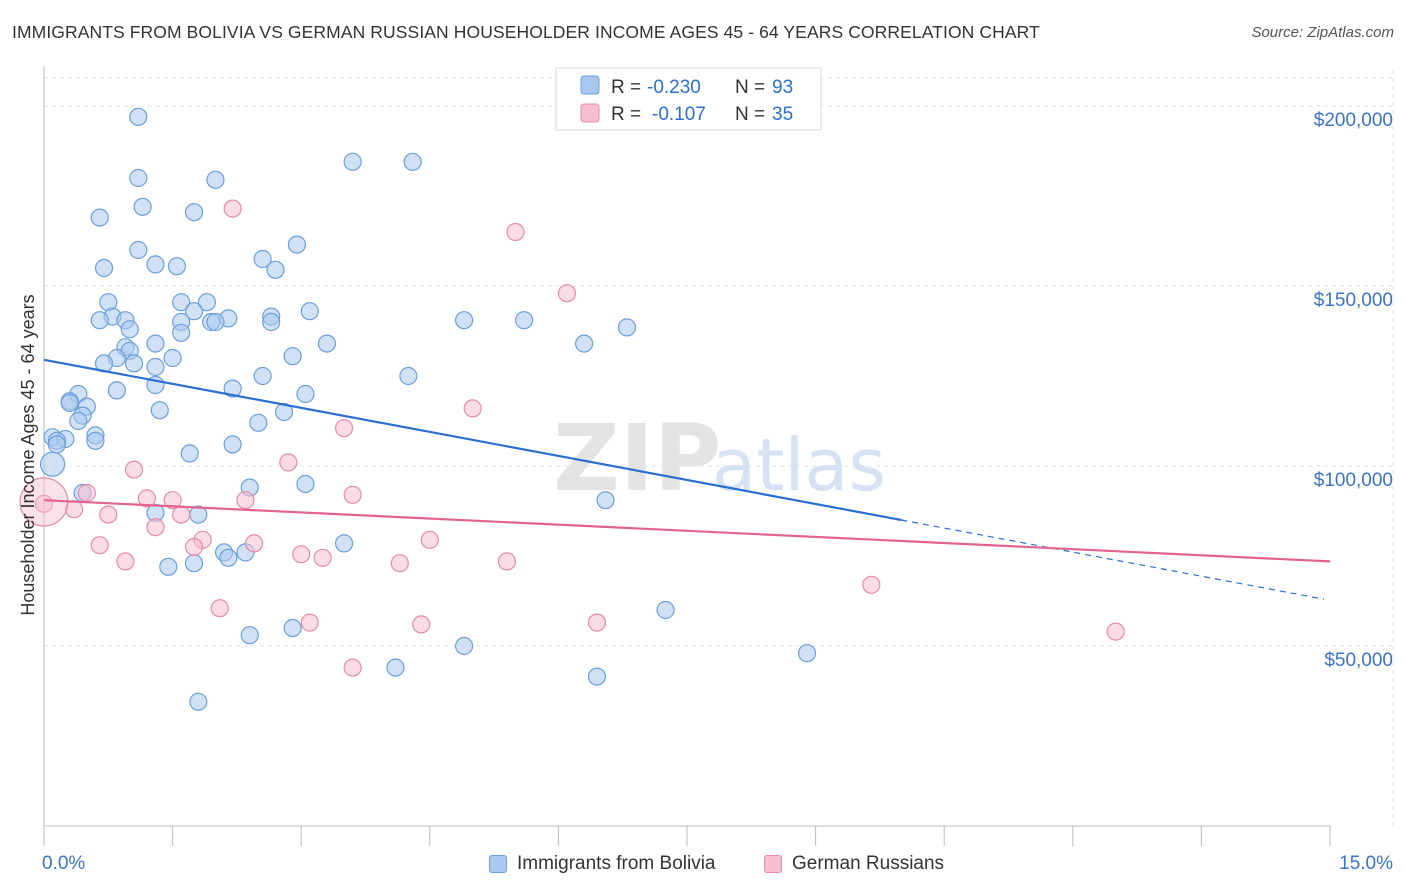  What do you see at coordinates (750, 114) in the screenshot?
I see `stats-n-label-2: N =` at bounding box center [750, 114].